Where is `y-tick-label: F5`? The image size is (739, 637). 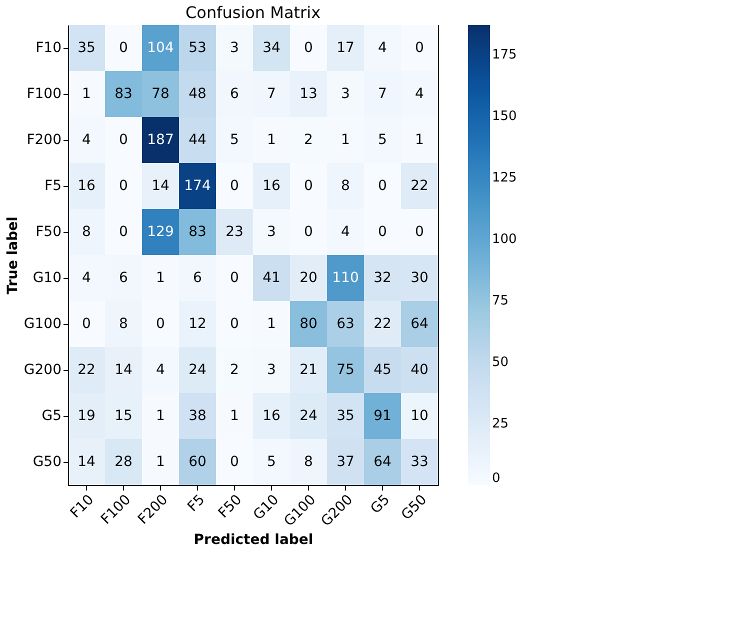 y-tick-label: F5 is located at coordinates (53, 186).